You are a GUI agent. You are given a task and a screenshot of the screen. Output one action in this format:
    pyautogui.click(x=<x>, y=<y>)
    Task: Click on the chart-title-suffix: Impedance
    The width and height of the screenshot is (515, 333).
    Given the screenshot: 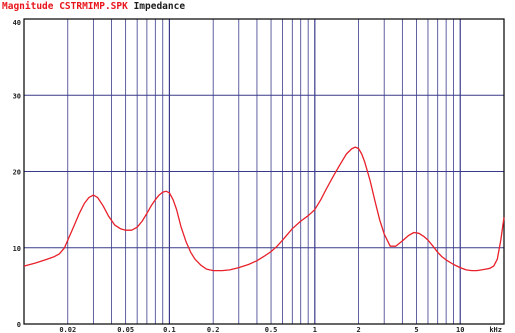 What is the action you would take?
    pyautogui.click(x=159, y=6)
    